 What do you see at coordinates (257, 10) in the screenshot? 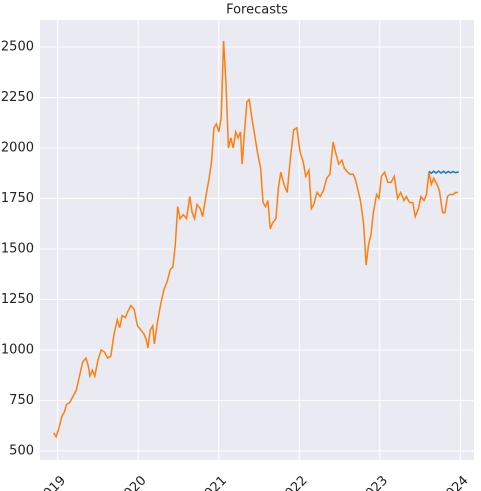
I see `chart-title: Forecasts` at bounding box center [257, 10].